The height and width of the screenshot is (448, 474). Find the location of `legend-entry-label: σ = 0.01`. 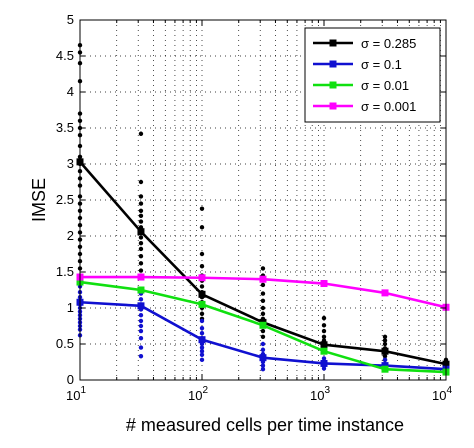

legend-entry-label: σ = 0.01 is located at coordinates (385, 85).